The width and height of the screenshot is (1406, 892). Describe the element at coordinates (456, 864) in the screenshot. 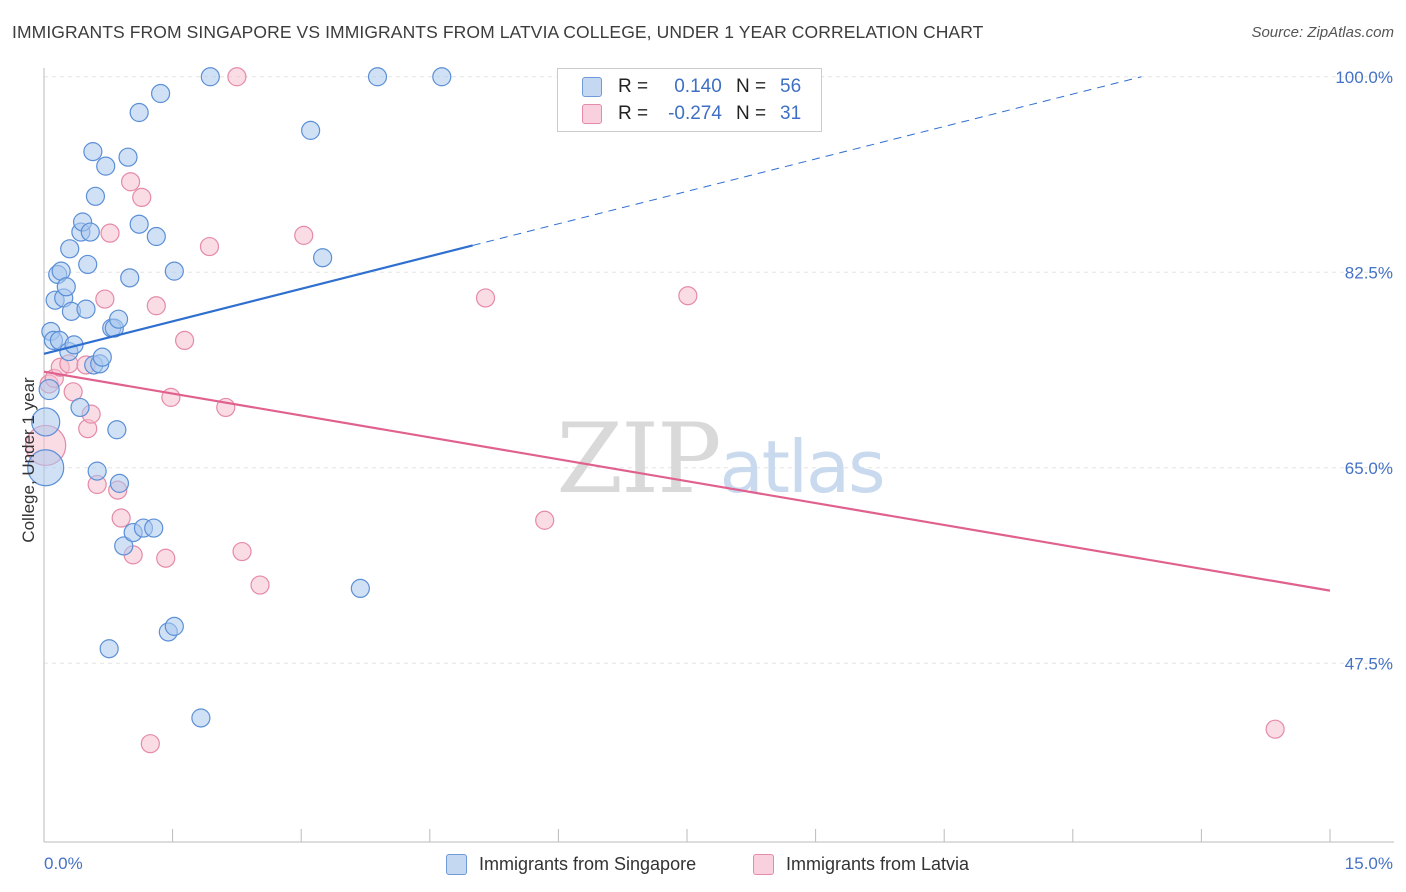

I see `bottom-singapore-swatch` at that location.